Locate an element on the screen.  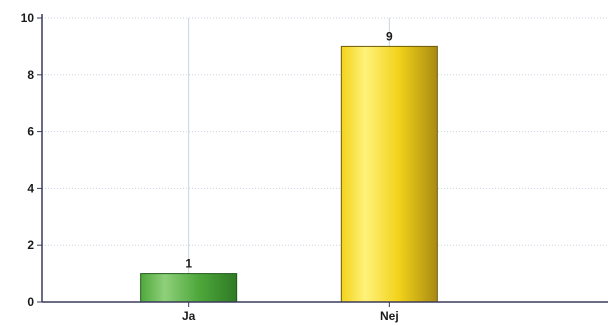
data-label-nej: 9 is located at coordinates (389, 36).